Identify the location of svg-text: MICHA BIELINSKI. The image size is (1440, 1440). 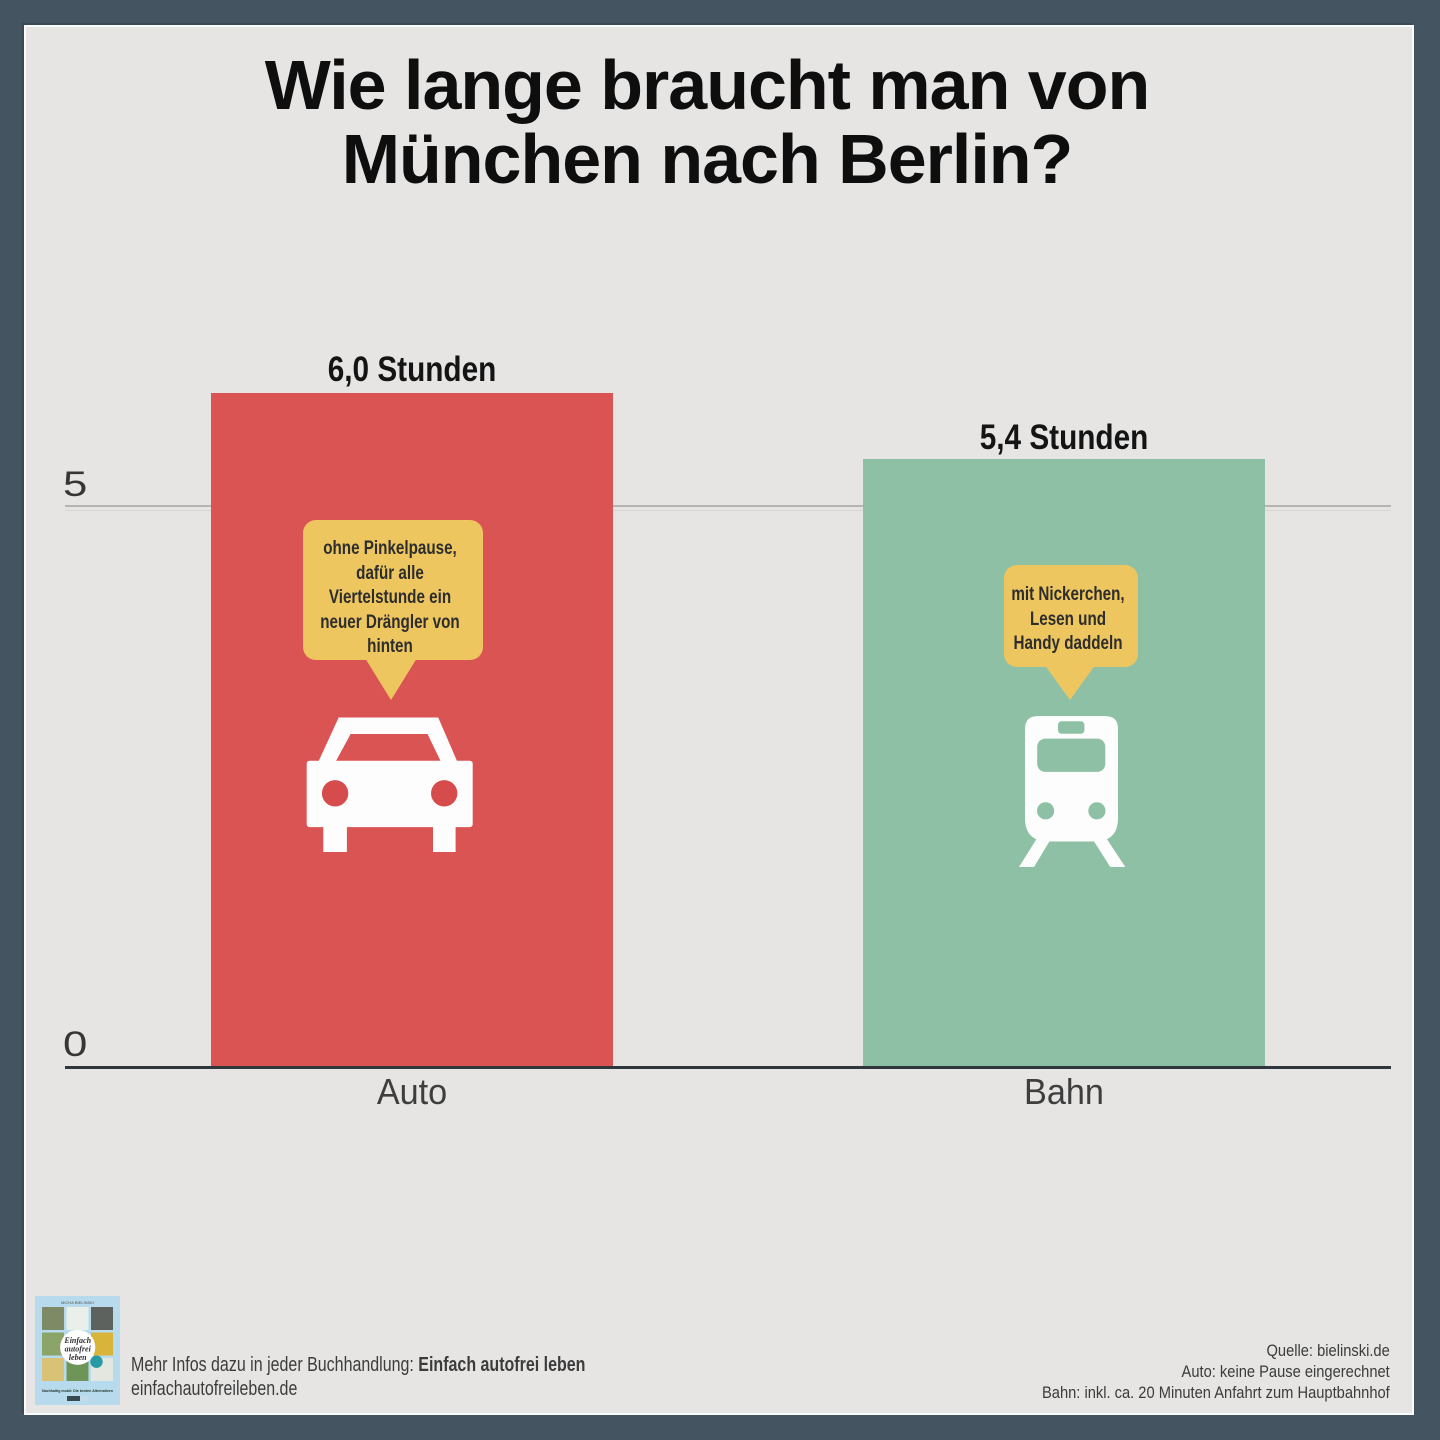
(77, 1302).